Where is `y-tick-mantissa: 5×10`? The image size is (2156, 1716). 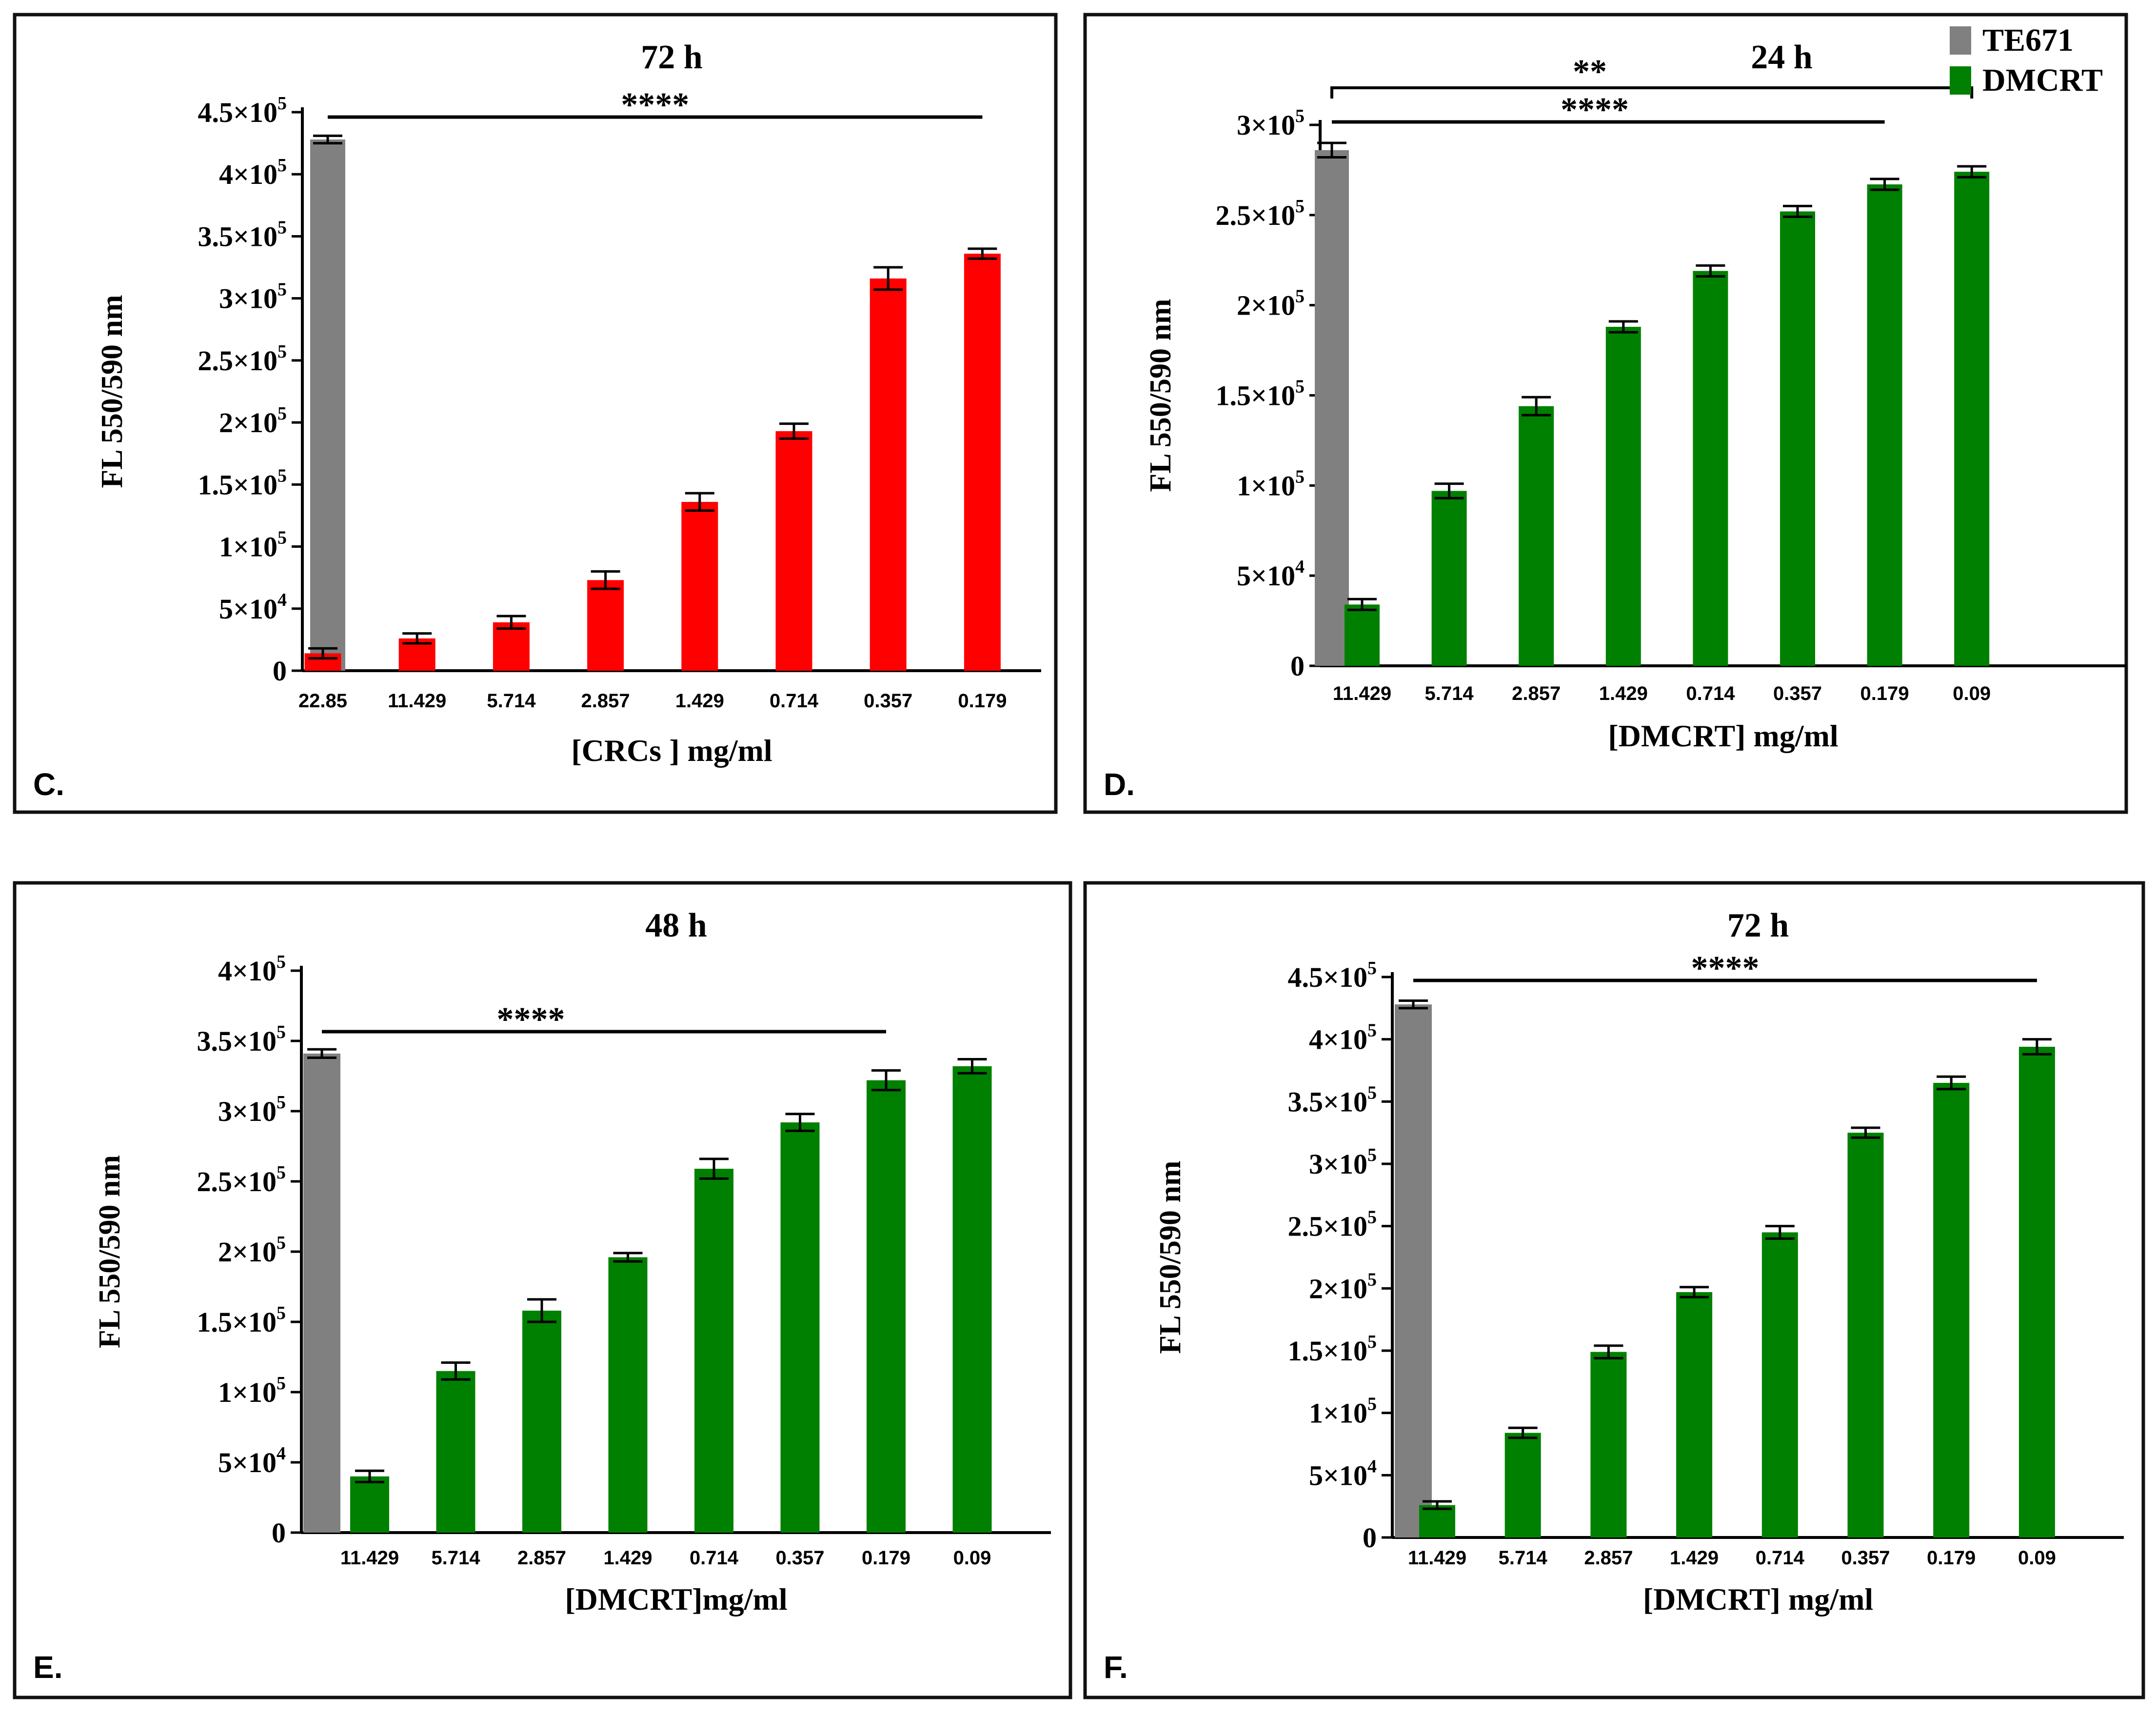 y-tick-mantissa: 5×10 is located at coordinates (248, 609).